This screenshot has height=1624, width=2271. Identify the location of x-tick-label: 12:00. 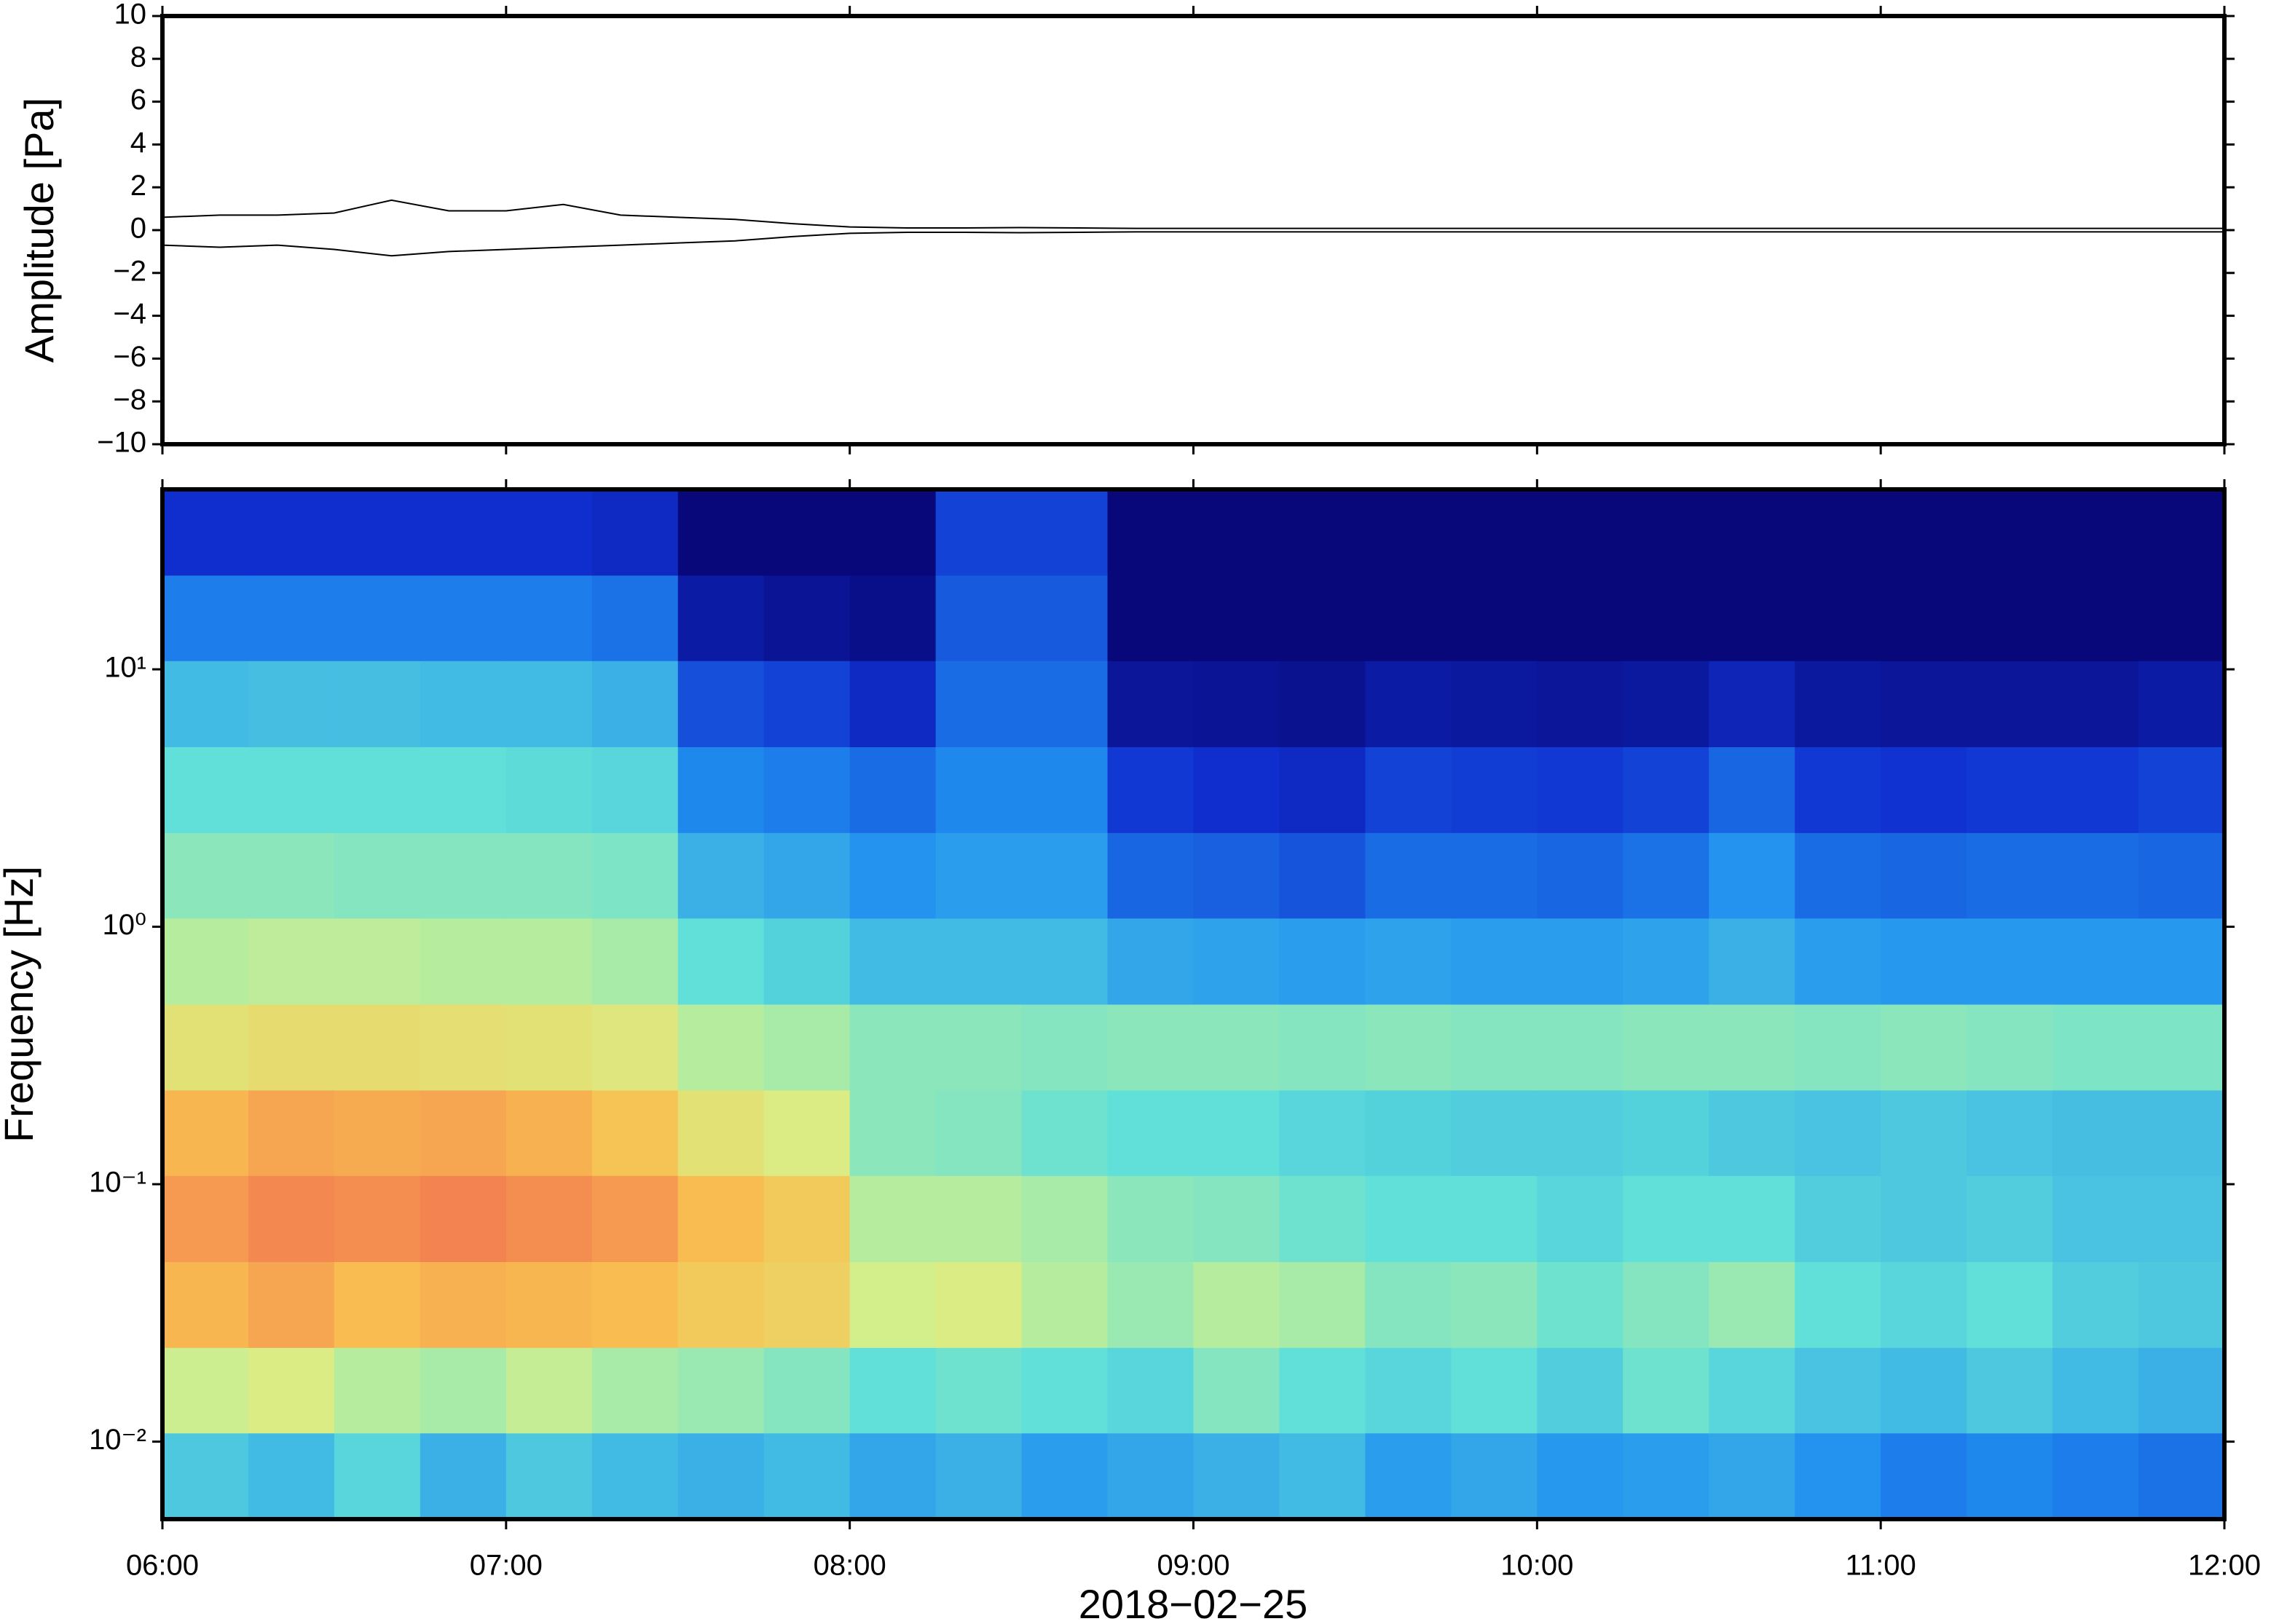
(2224, 1566).